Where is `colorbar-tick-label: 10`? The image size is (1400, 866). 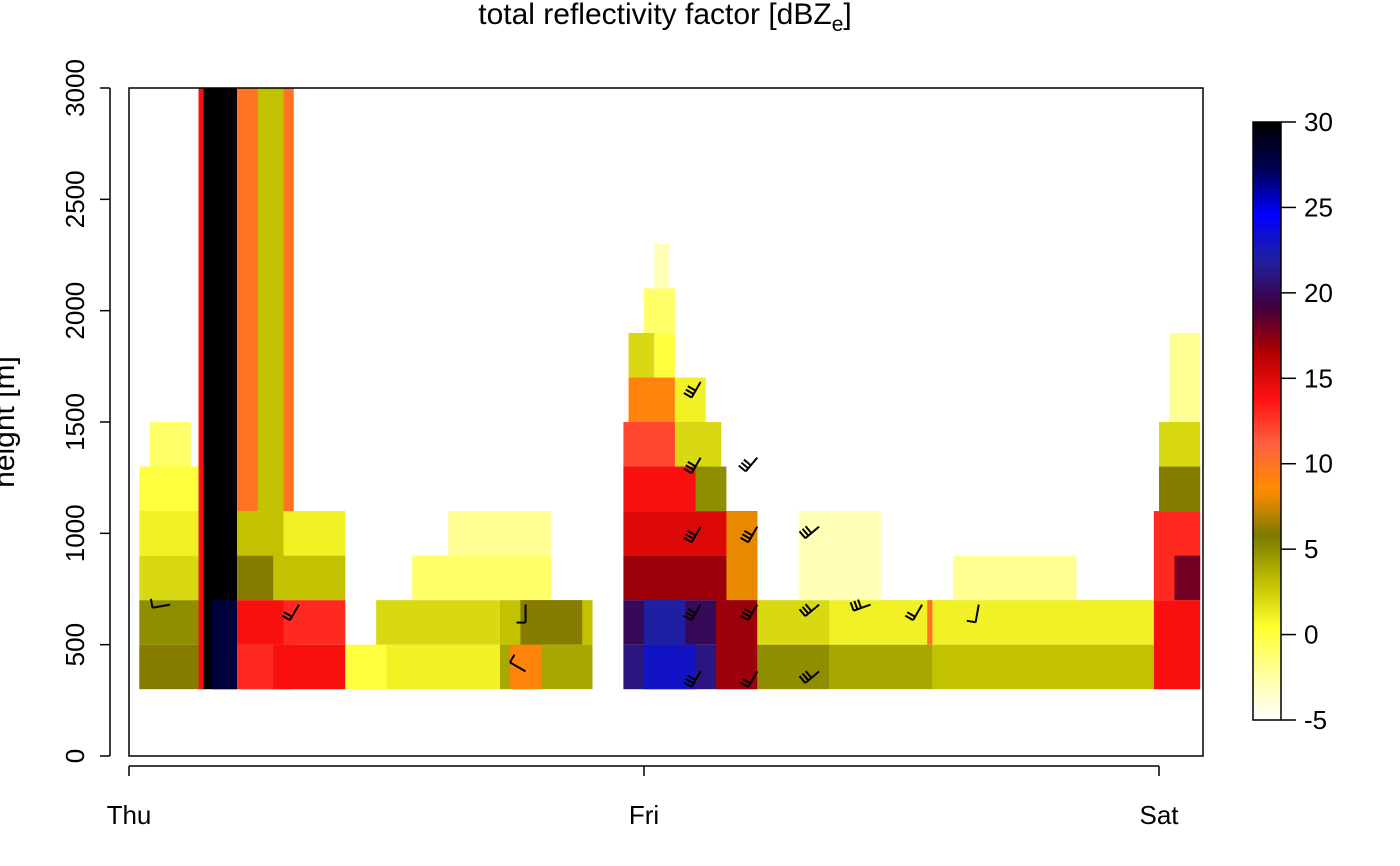
colorbar-tick-label: 10 is located at coordinates (1318, 464).